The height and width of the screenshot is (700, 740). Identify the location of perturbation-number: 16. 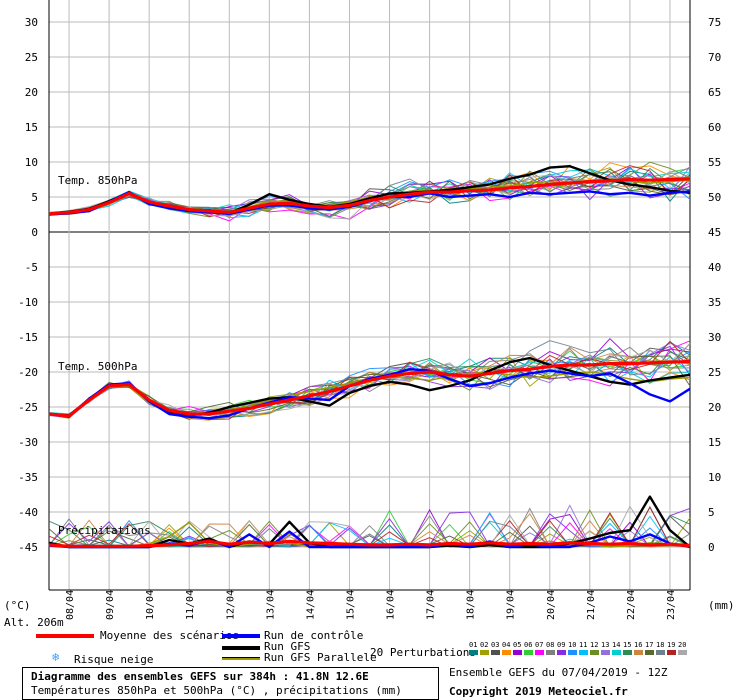
(638, 645).